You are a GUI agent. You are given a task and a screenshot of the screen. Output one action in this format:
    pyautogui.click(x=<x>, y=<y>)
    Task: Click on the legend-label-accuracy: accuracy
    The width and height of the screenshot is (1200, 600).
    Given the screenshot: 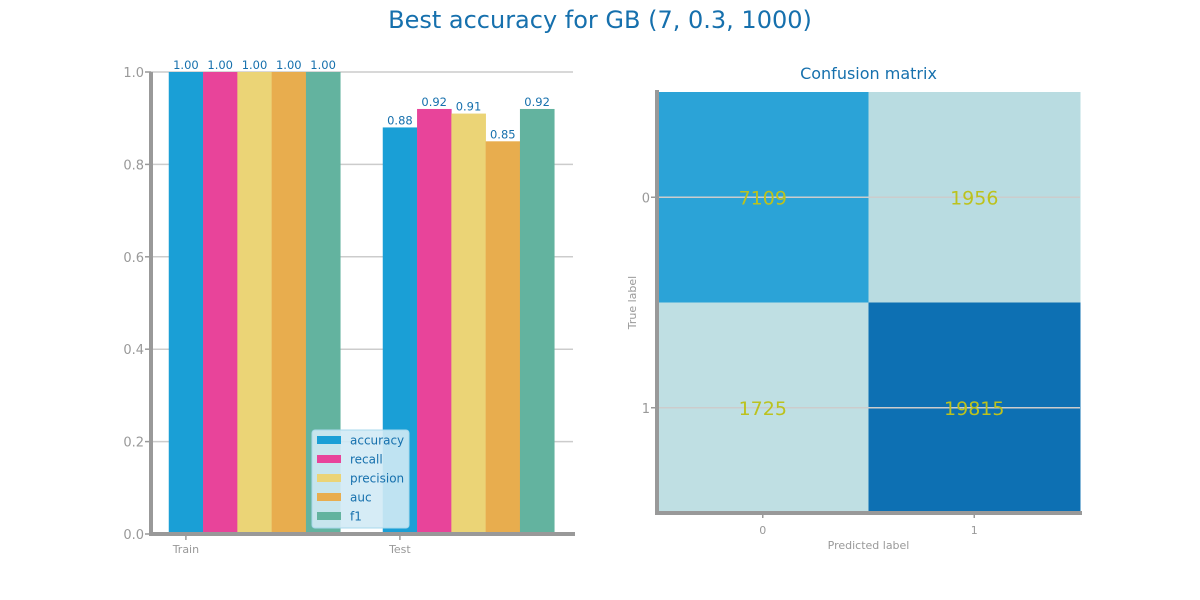 What is the action you would take?
    pyautogui.click(x=377, y=441)
    